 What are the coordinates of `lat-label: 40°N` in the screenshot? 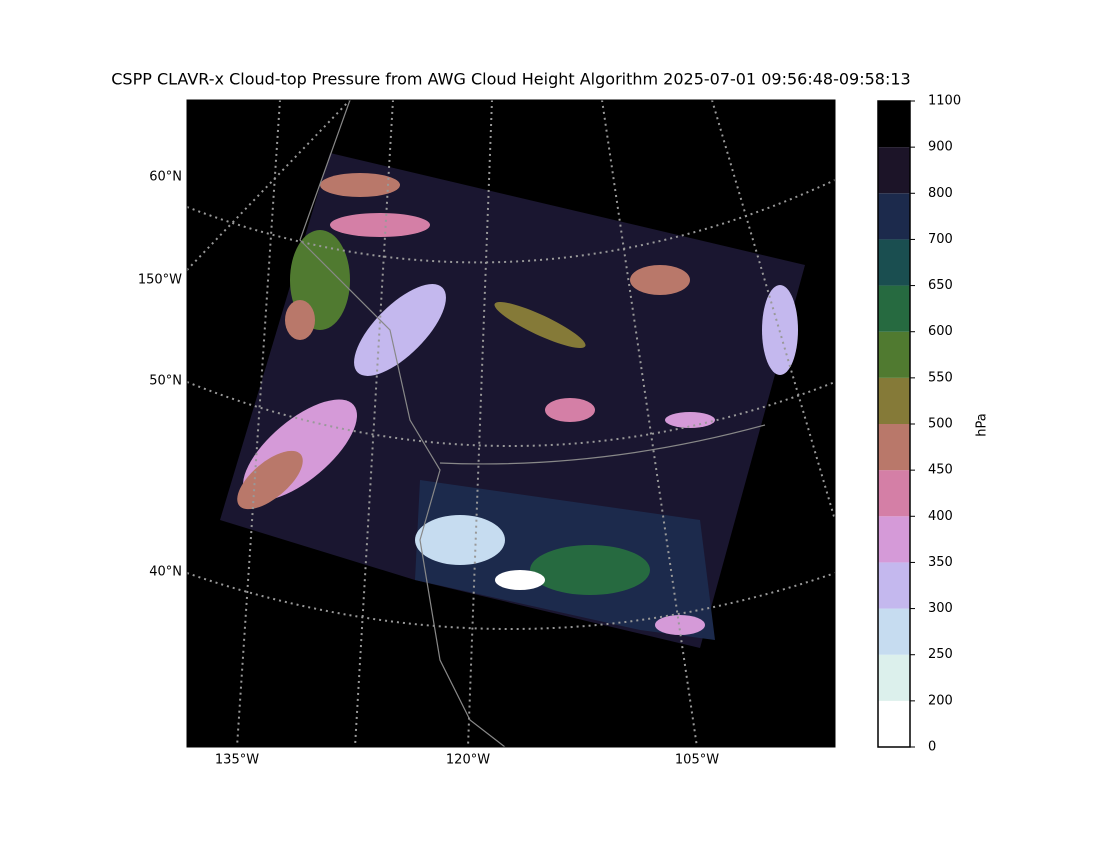 It's located at (165, 572).